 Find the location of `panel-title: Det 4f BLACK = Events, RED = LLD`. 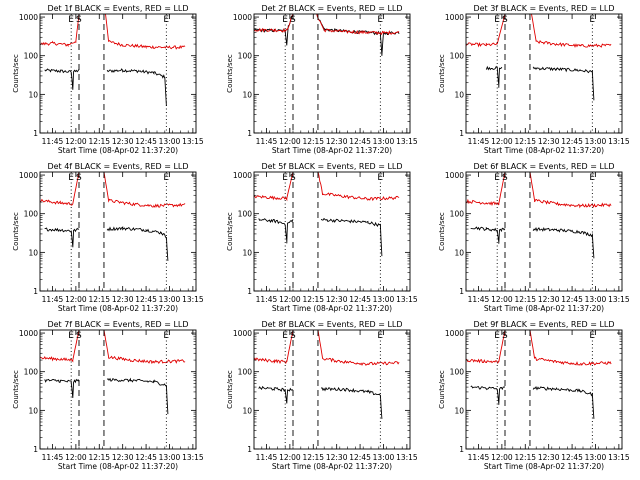

panel-title: Det 4f BLACK = Events, RED = LLD is located at coordinates (117, 166).